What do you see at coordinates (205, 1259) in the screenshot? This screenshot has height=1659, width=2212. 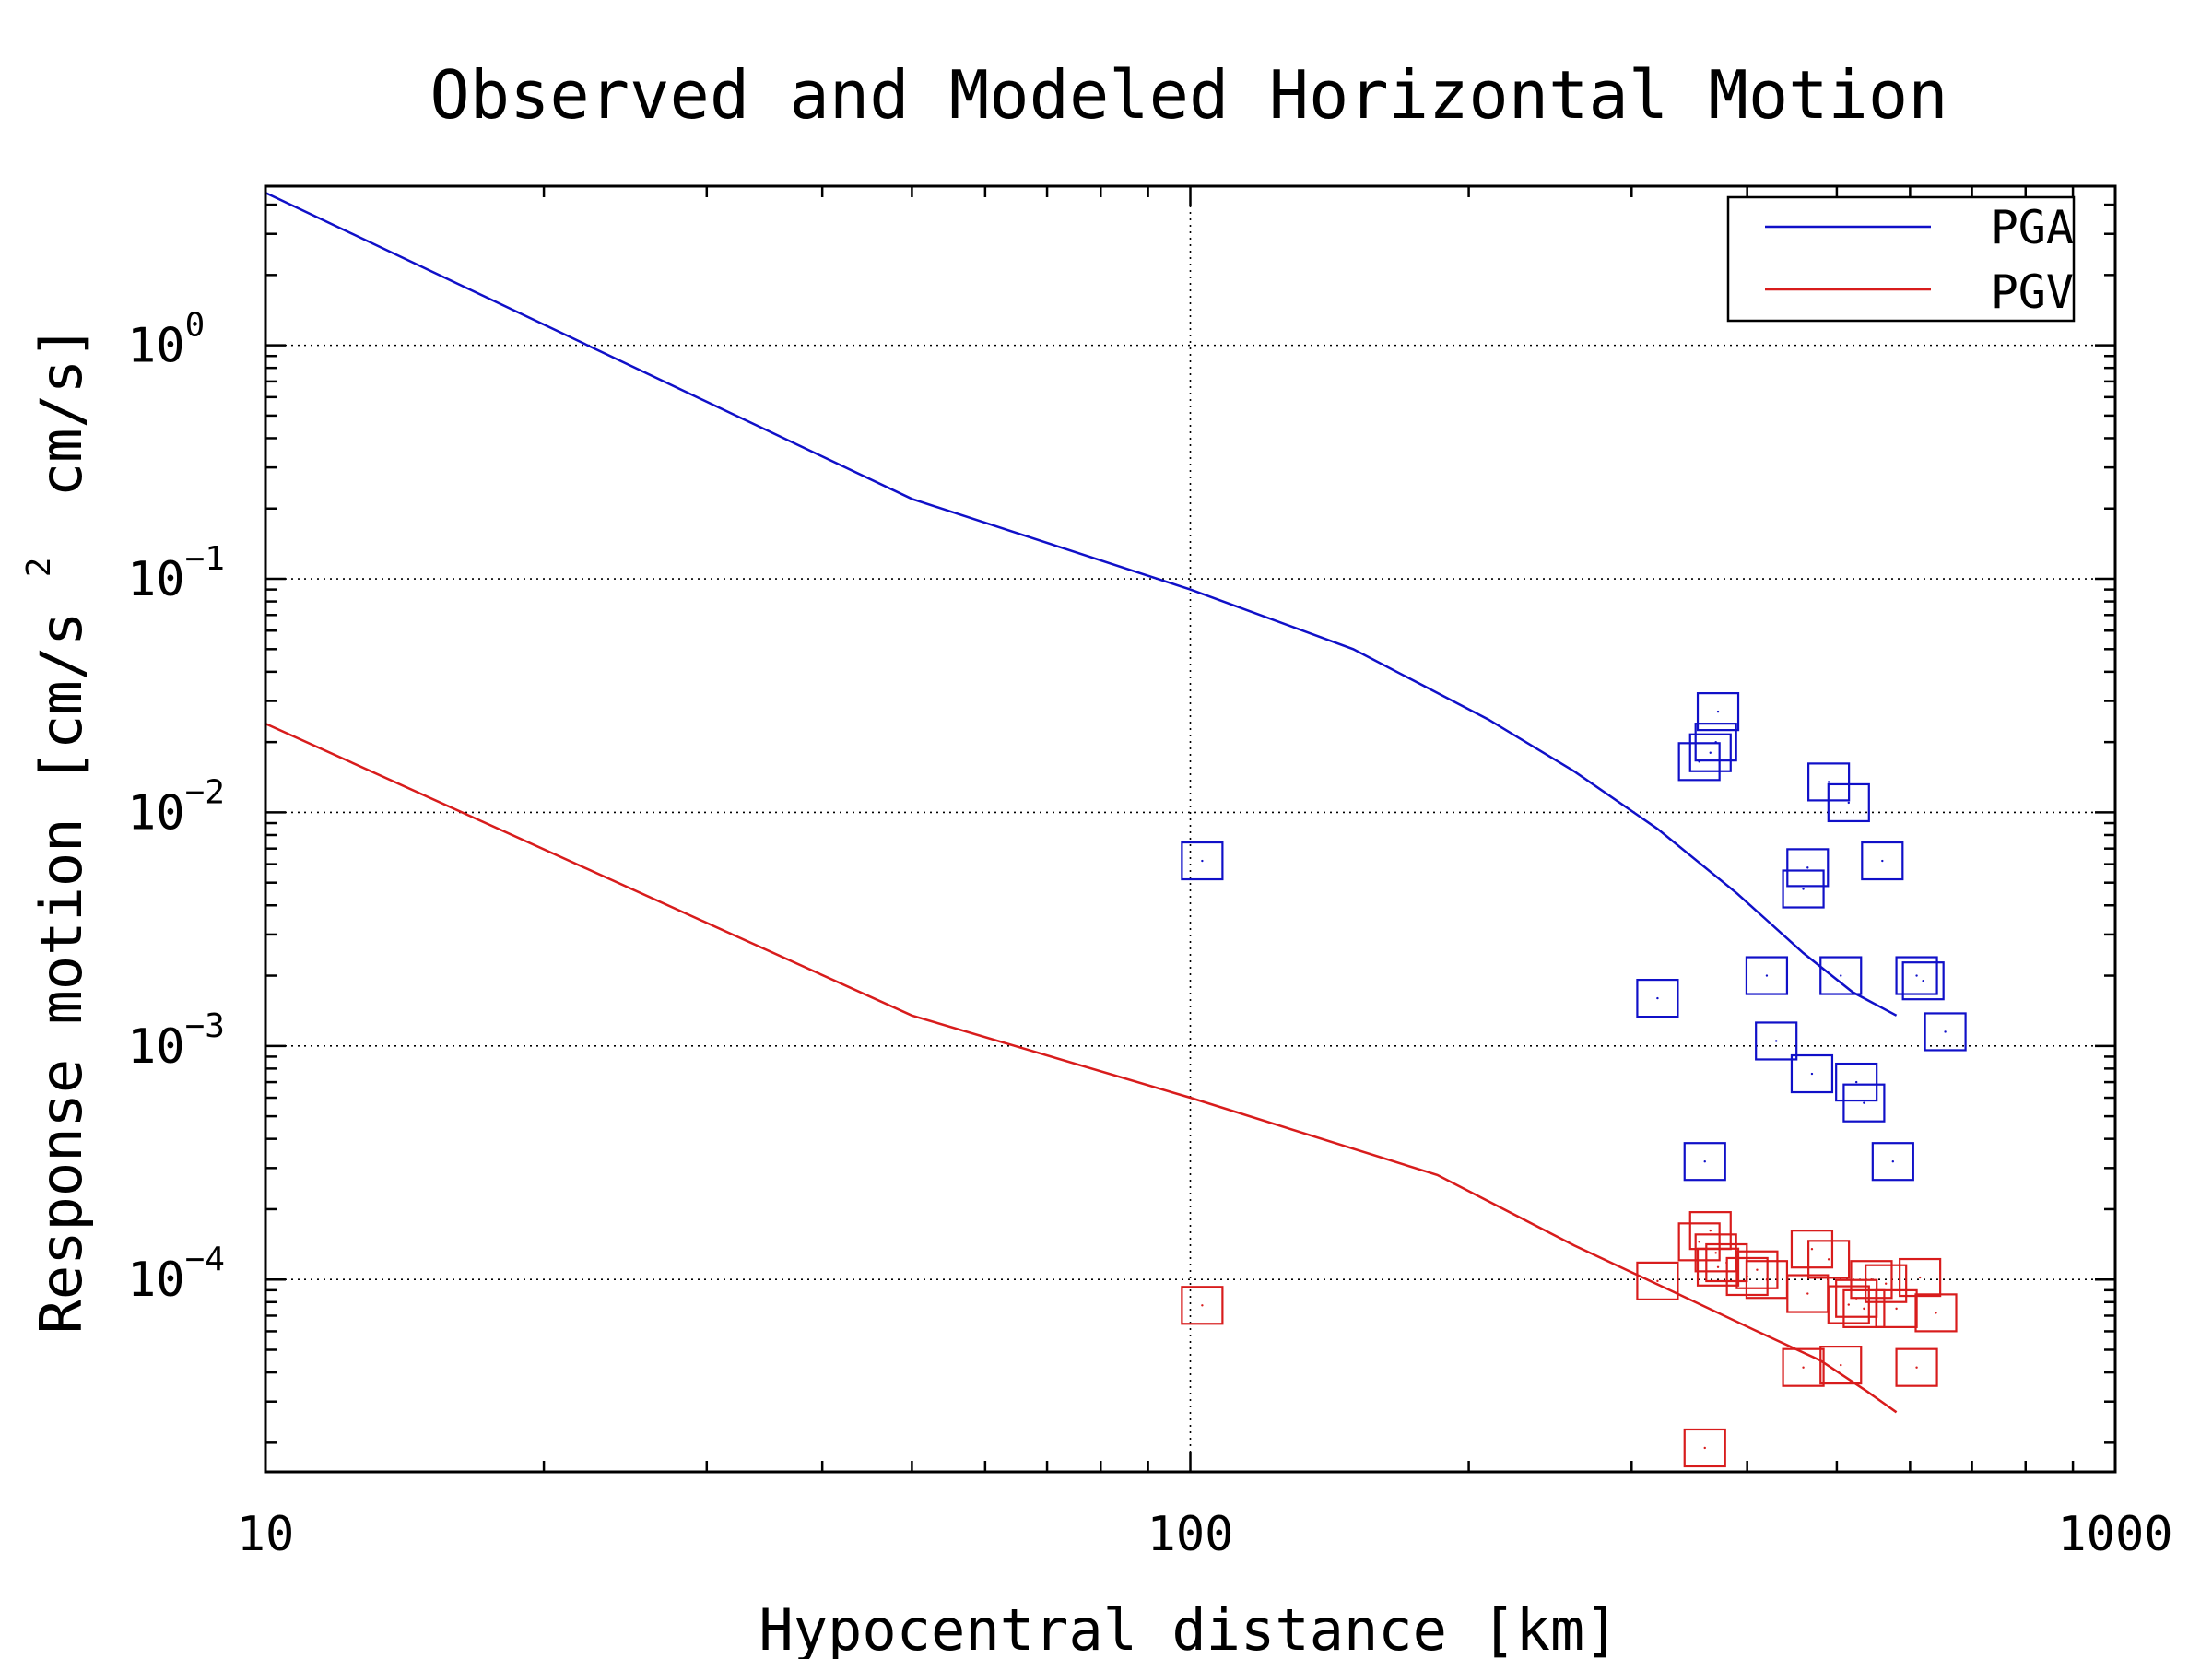 I see `y-tick-label-exponent: −4` at bounding box center [205, 1259].